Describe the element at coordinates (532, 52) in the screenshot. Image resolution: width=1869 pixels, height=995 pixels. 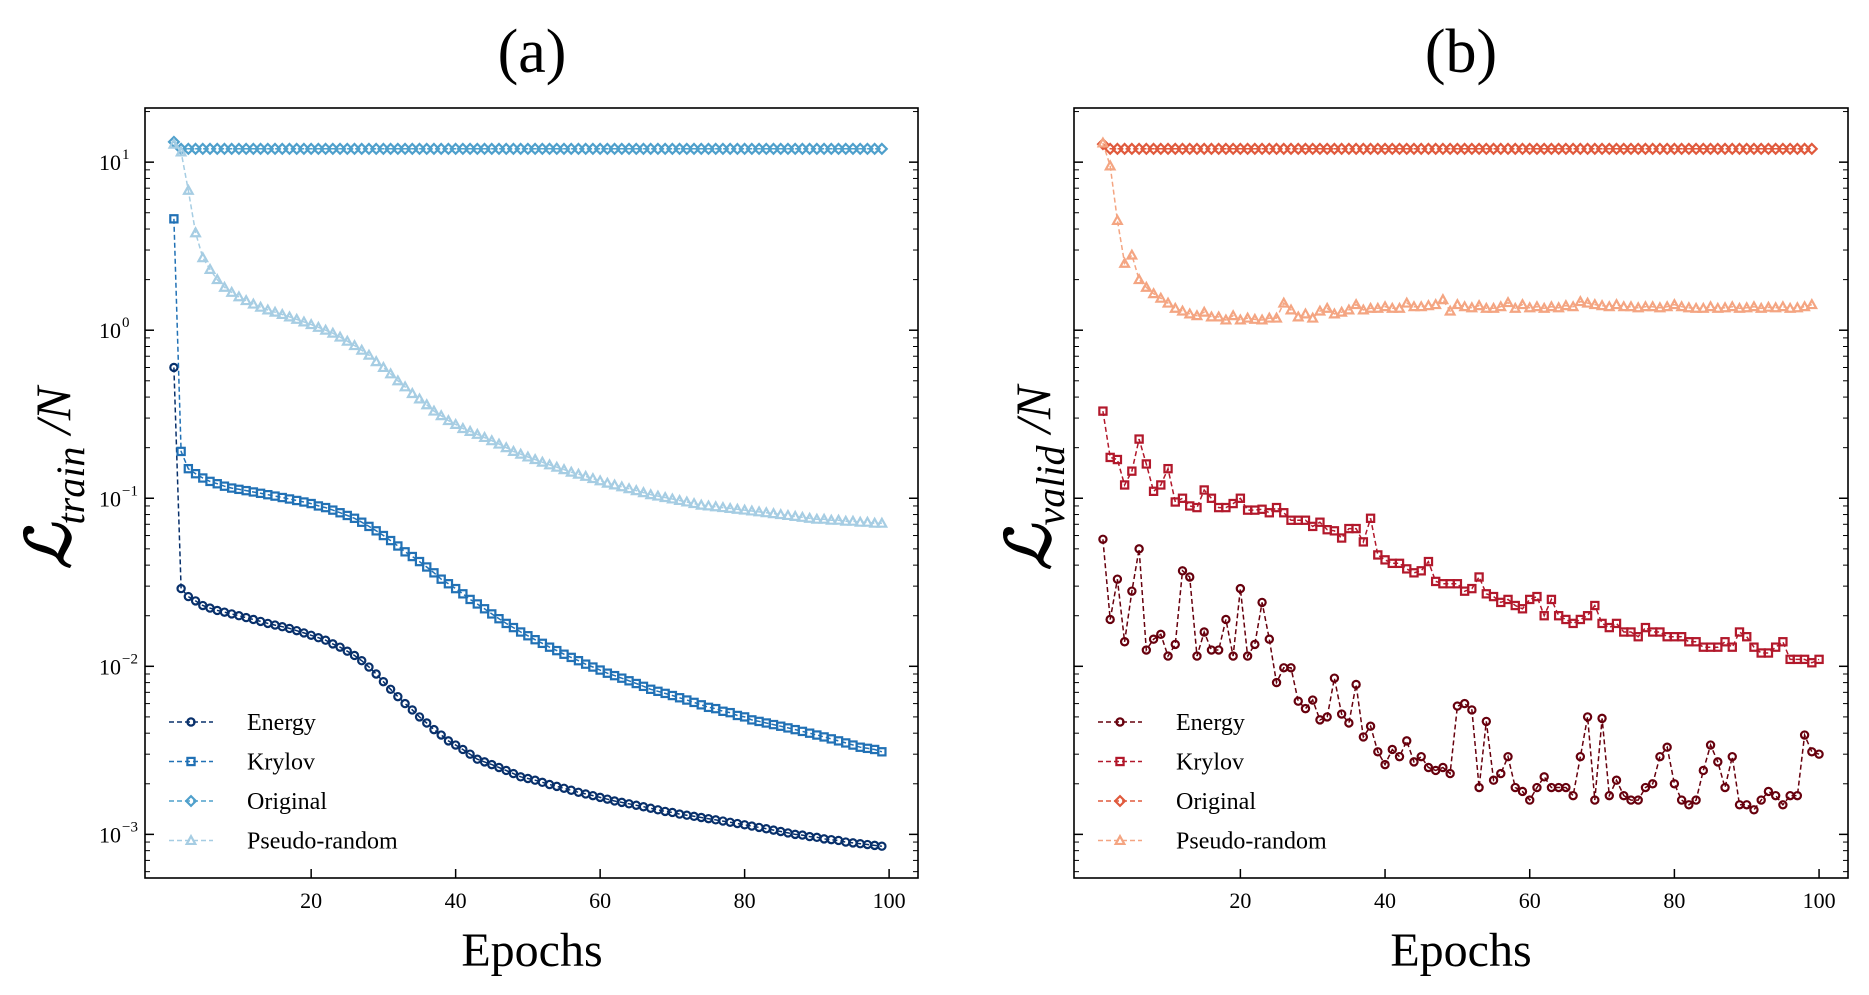
I see `panel-title-a: (a)` at that location.